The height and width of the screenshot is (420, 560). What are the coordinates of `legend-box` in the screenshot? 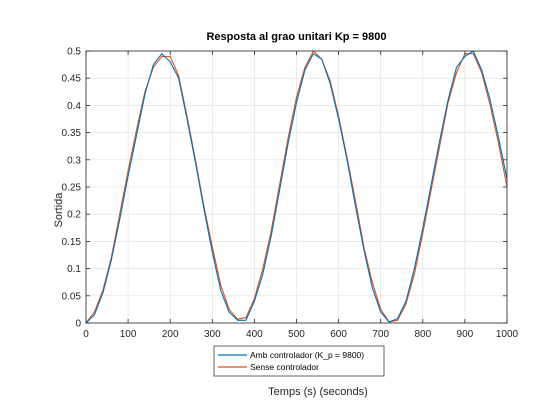 It's located at (299, 361).